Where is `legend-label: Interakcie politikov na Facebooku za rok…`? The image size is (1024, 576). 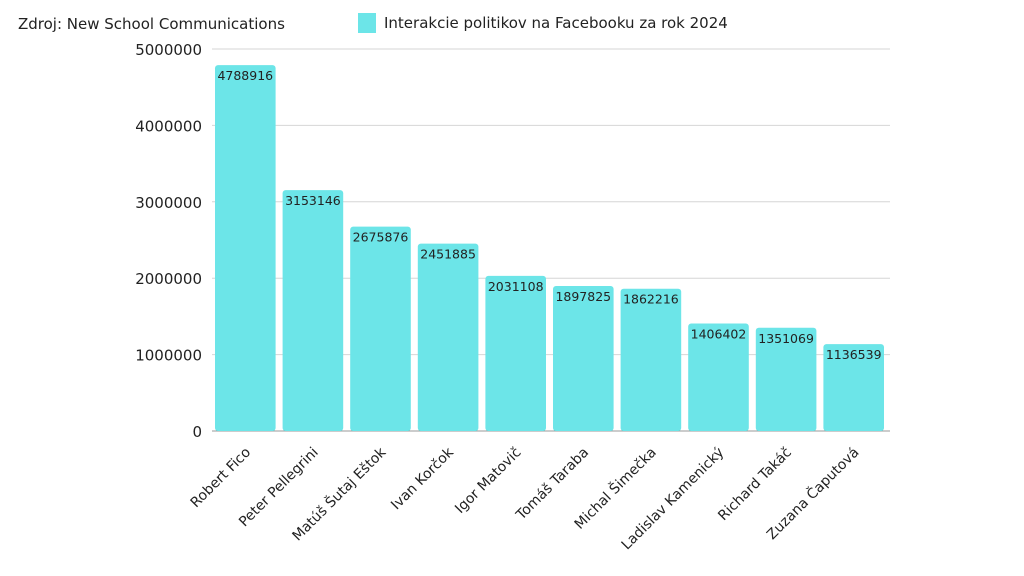 legend-label: Interakcie politikov na Facebooku za rok… is located at coordinates (556, 23).